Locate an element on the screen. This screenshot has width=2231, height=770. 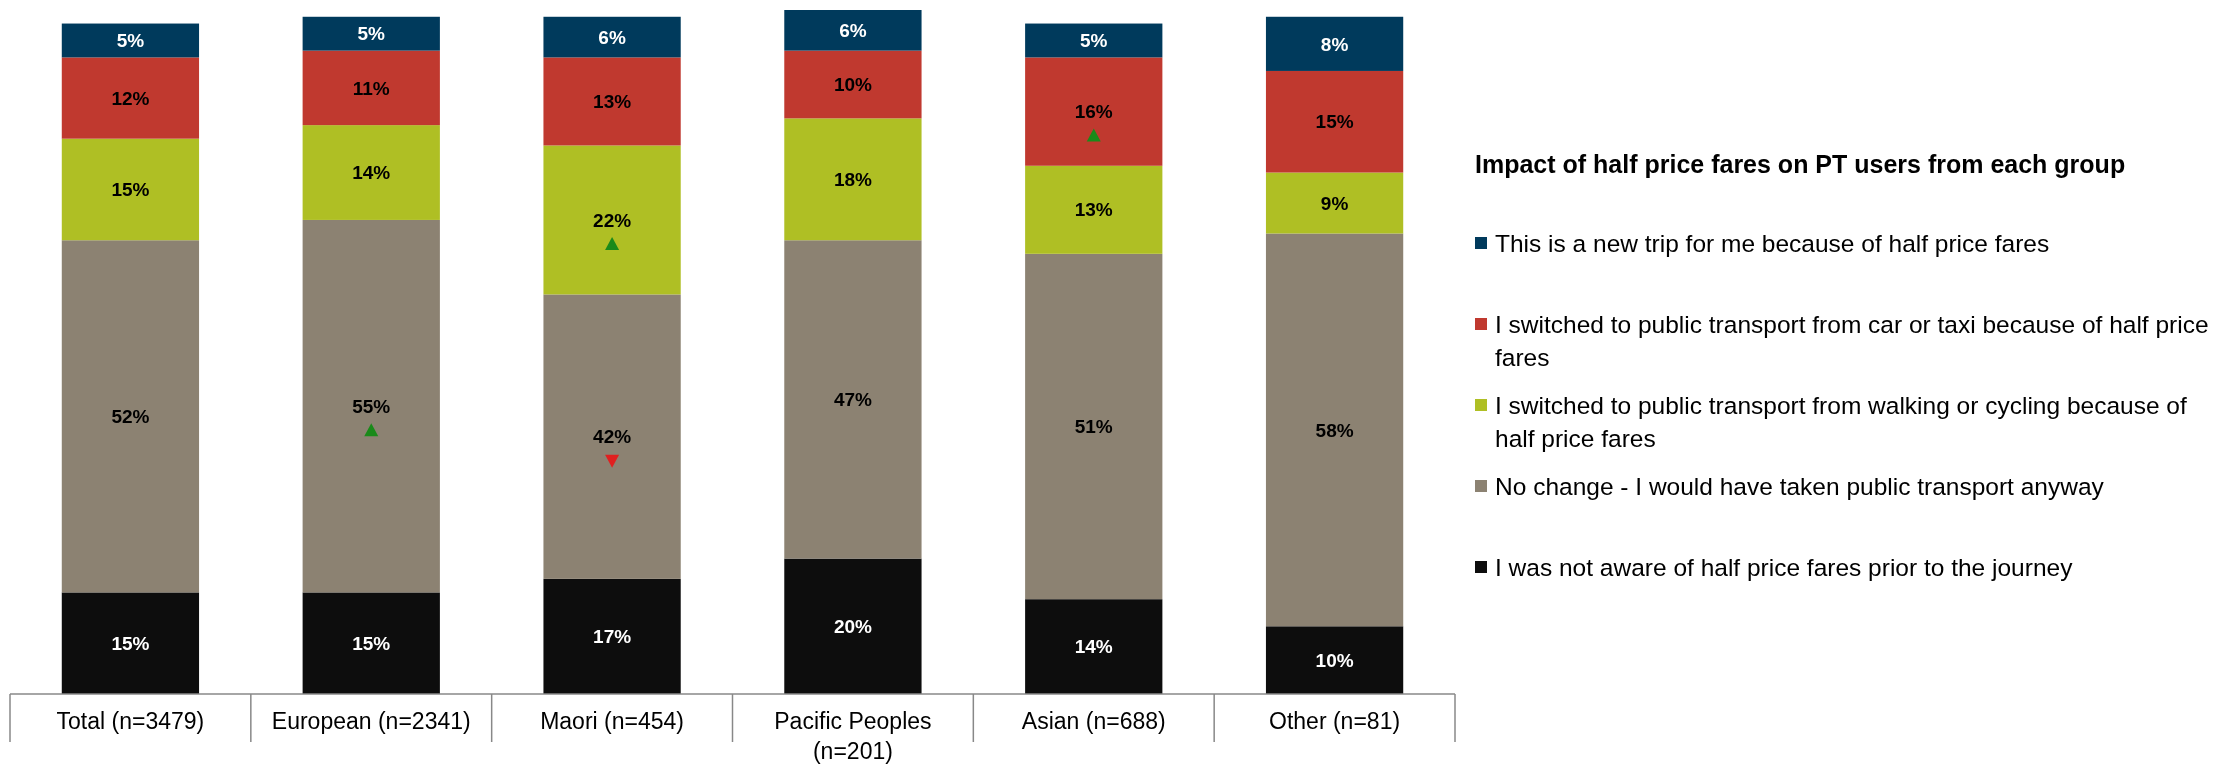
data-label: 51% is located at coordinates (1093, 427).